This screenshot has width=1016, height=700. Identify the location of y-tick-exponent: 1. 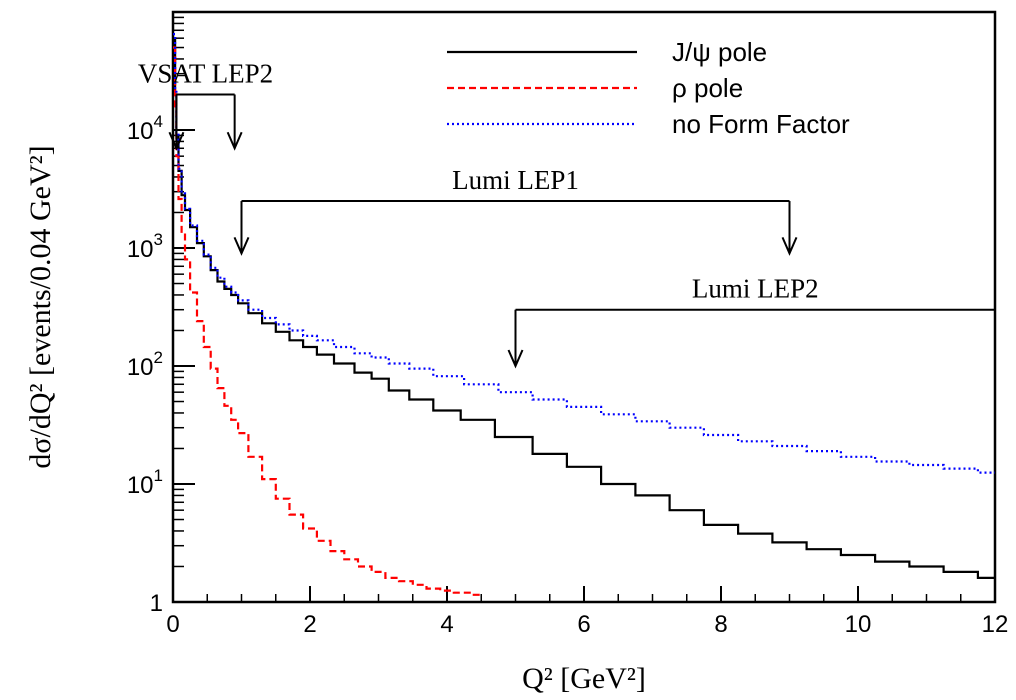
(158, 475).